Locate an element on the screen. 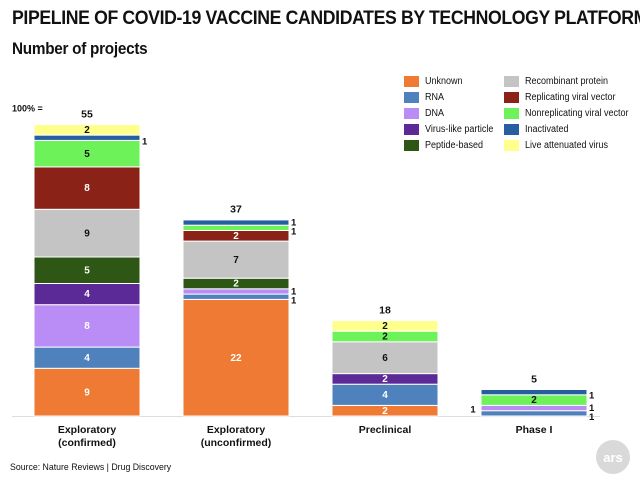 The height and width of the screenshot is (480, 640). category-label: (unconfirmed) is located at coordinates (236, 443).